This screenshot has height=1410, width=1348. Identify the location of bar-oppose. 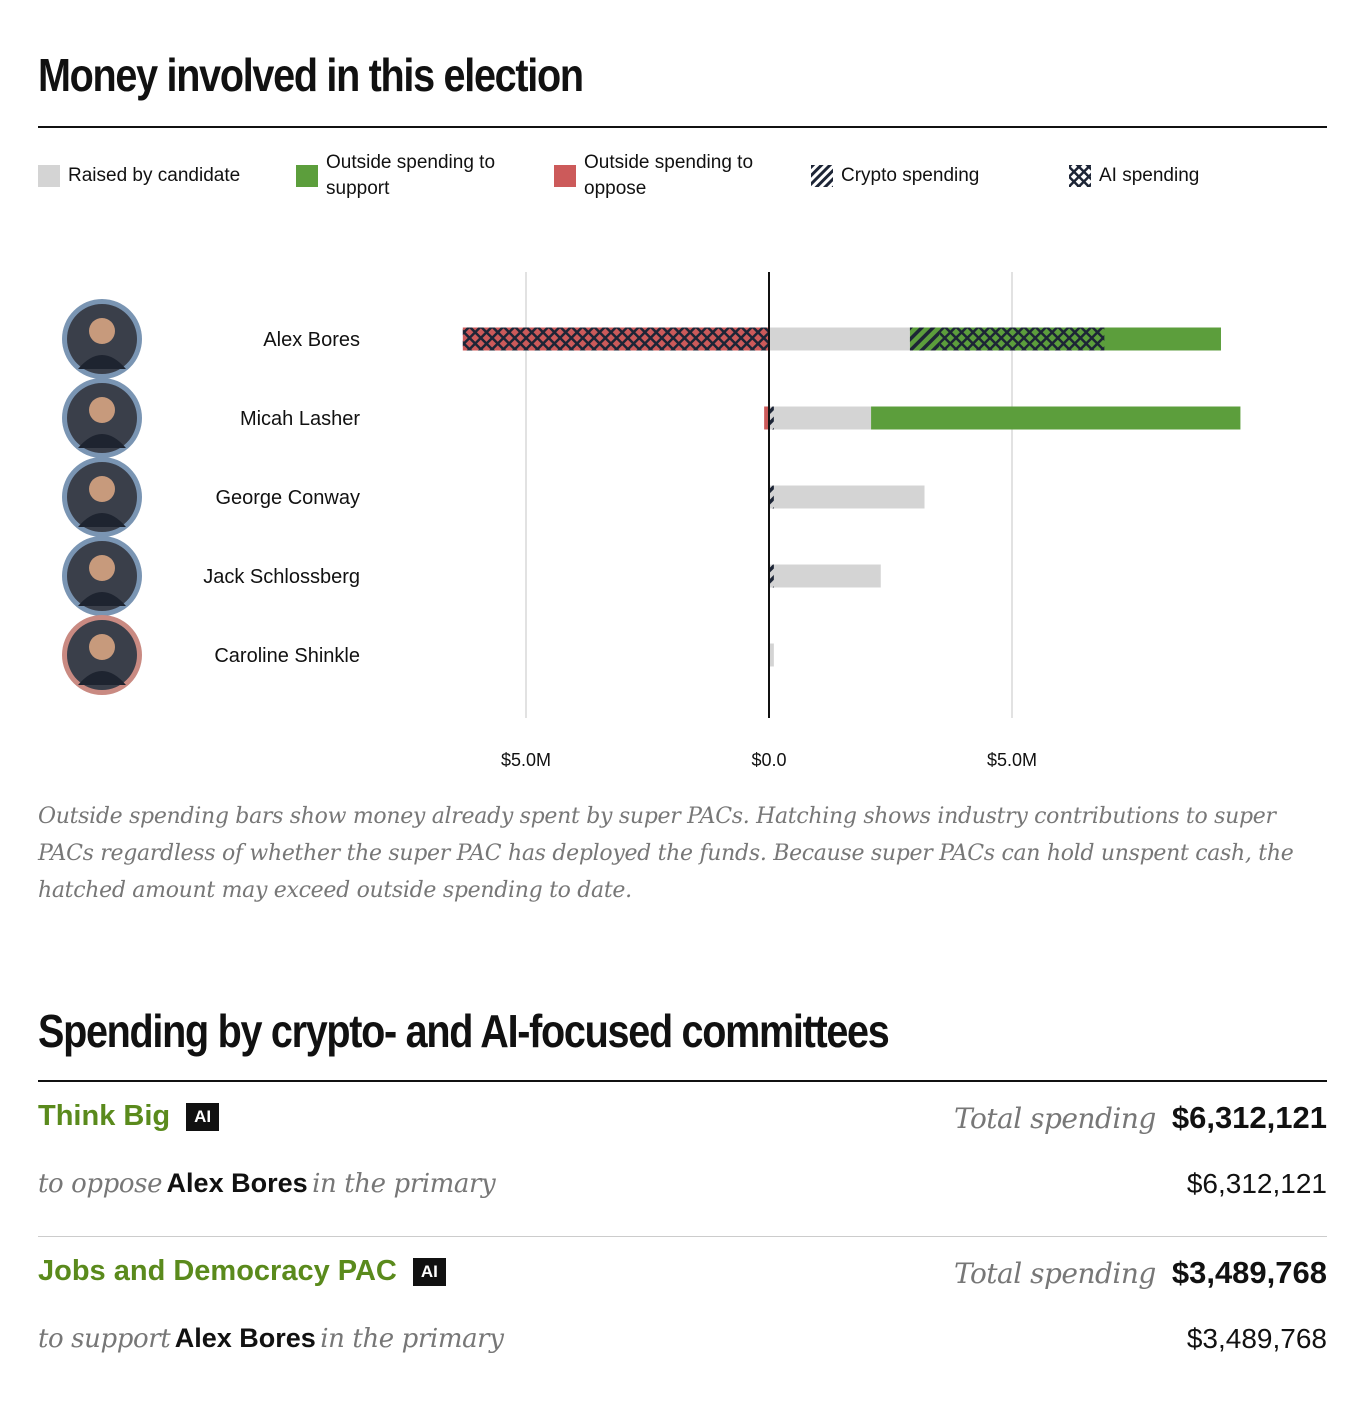
(766, 418).